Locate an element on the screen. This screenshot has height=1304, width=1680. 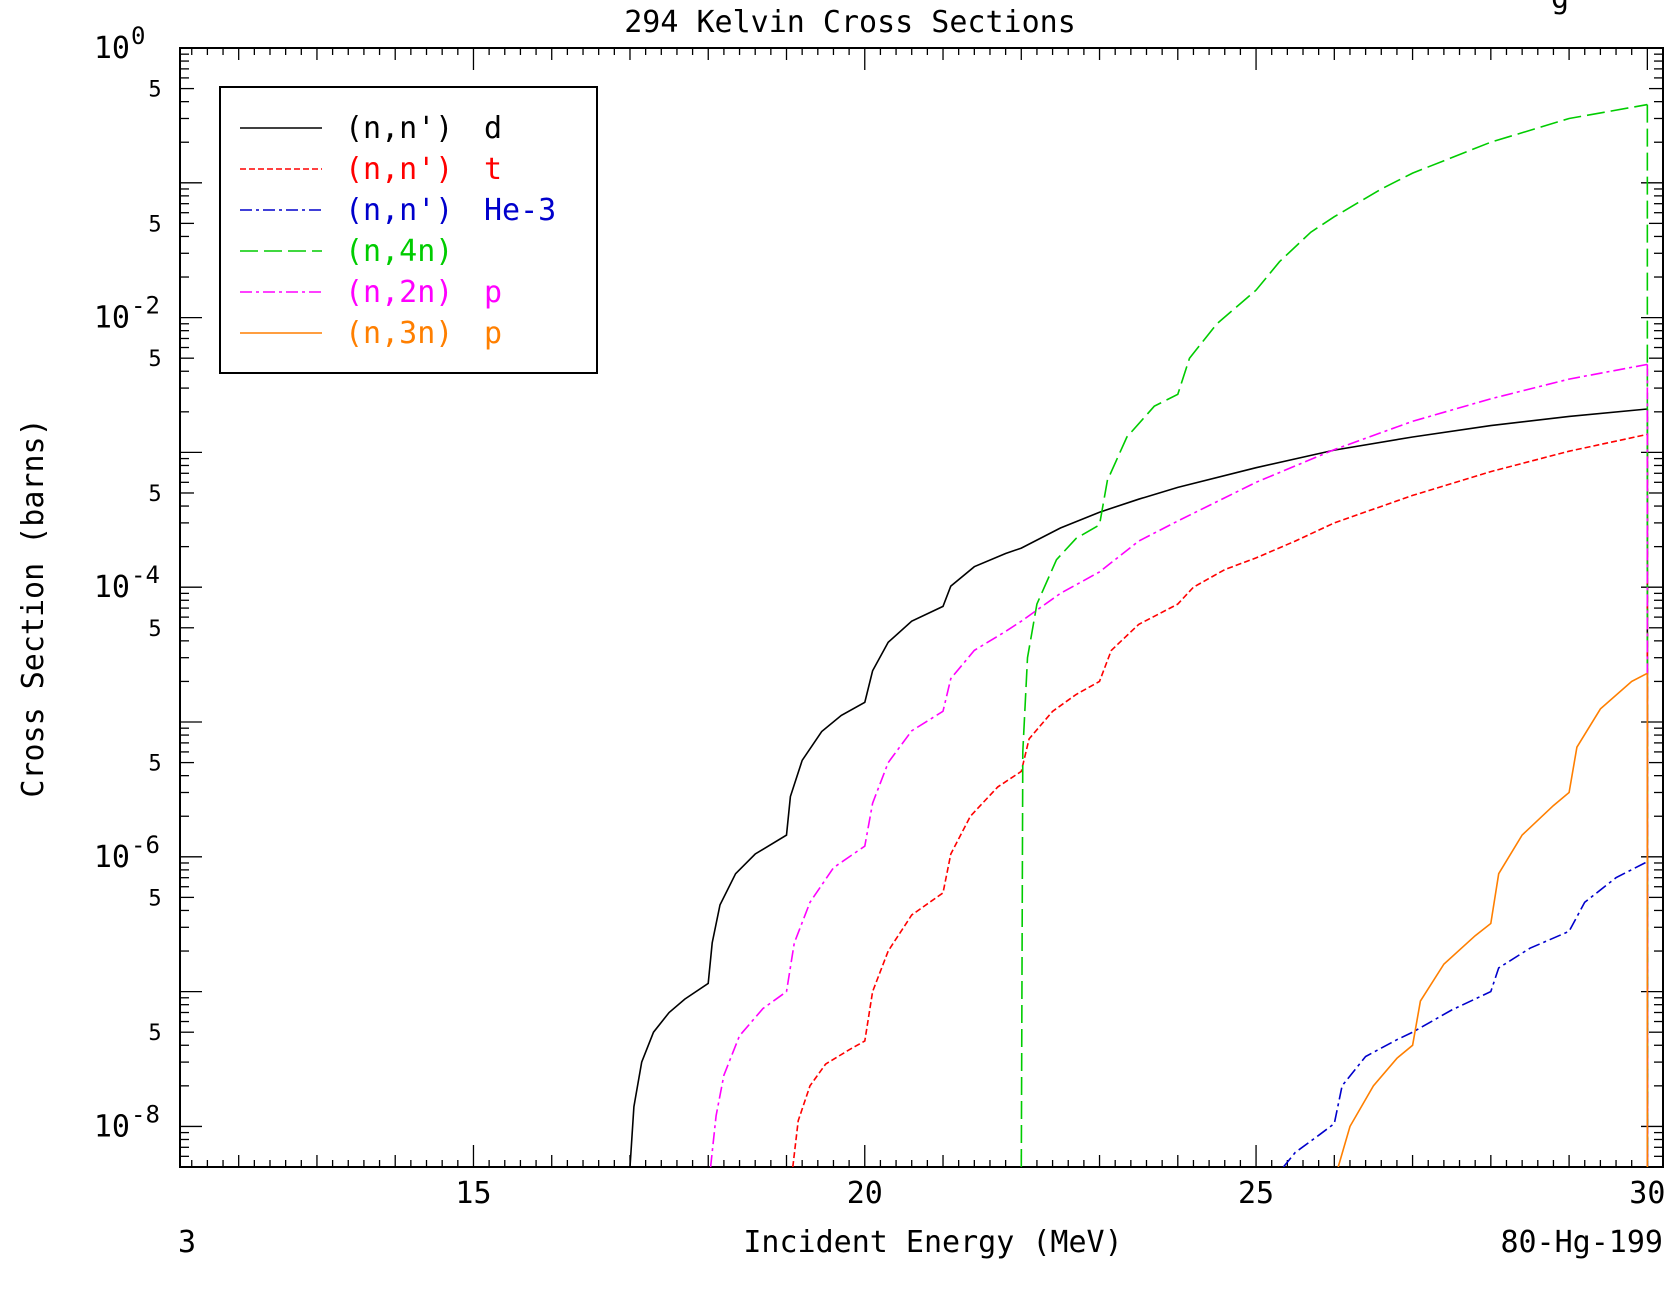
y-tick-exponent: -4 is located at coordinates (145, 575).